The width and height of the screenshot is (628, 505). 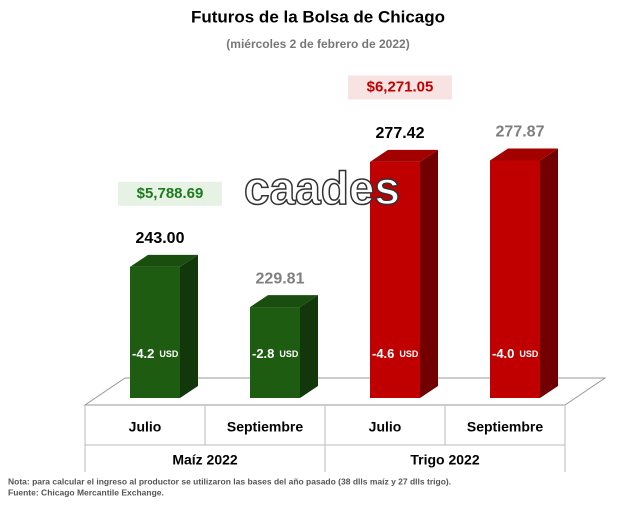 I want to click on change-label: -2.8 USD, so click(x=275, y=353).